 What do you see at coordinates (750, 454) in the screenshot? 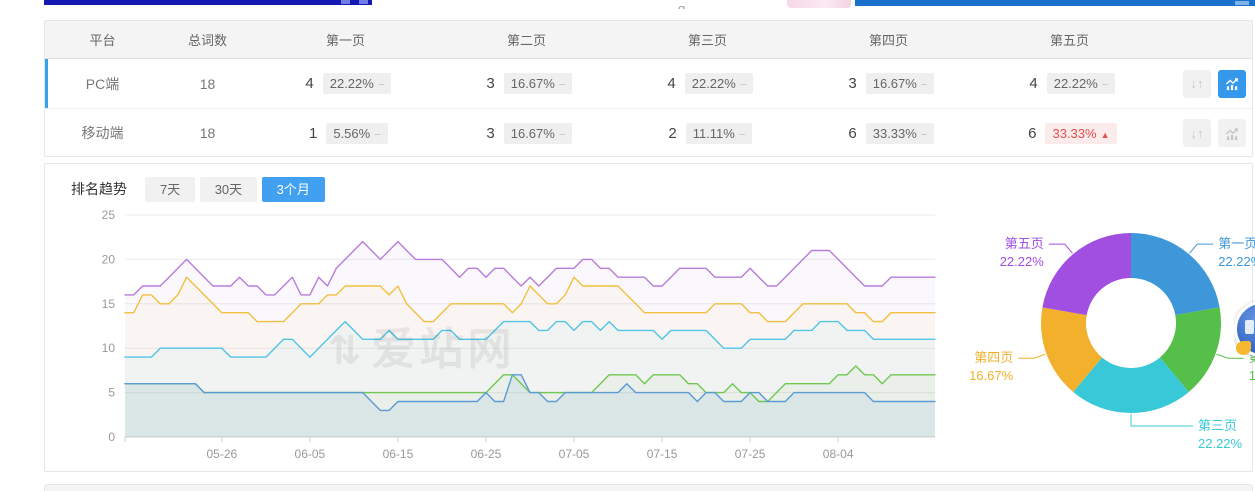
I see `x-tick-label: 07-25` at bounding box center [750, 454].